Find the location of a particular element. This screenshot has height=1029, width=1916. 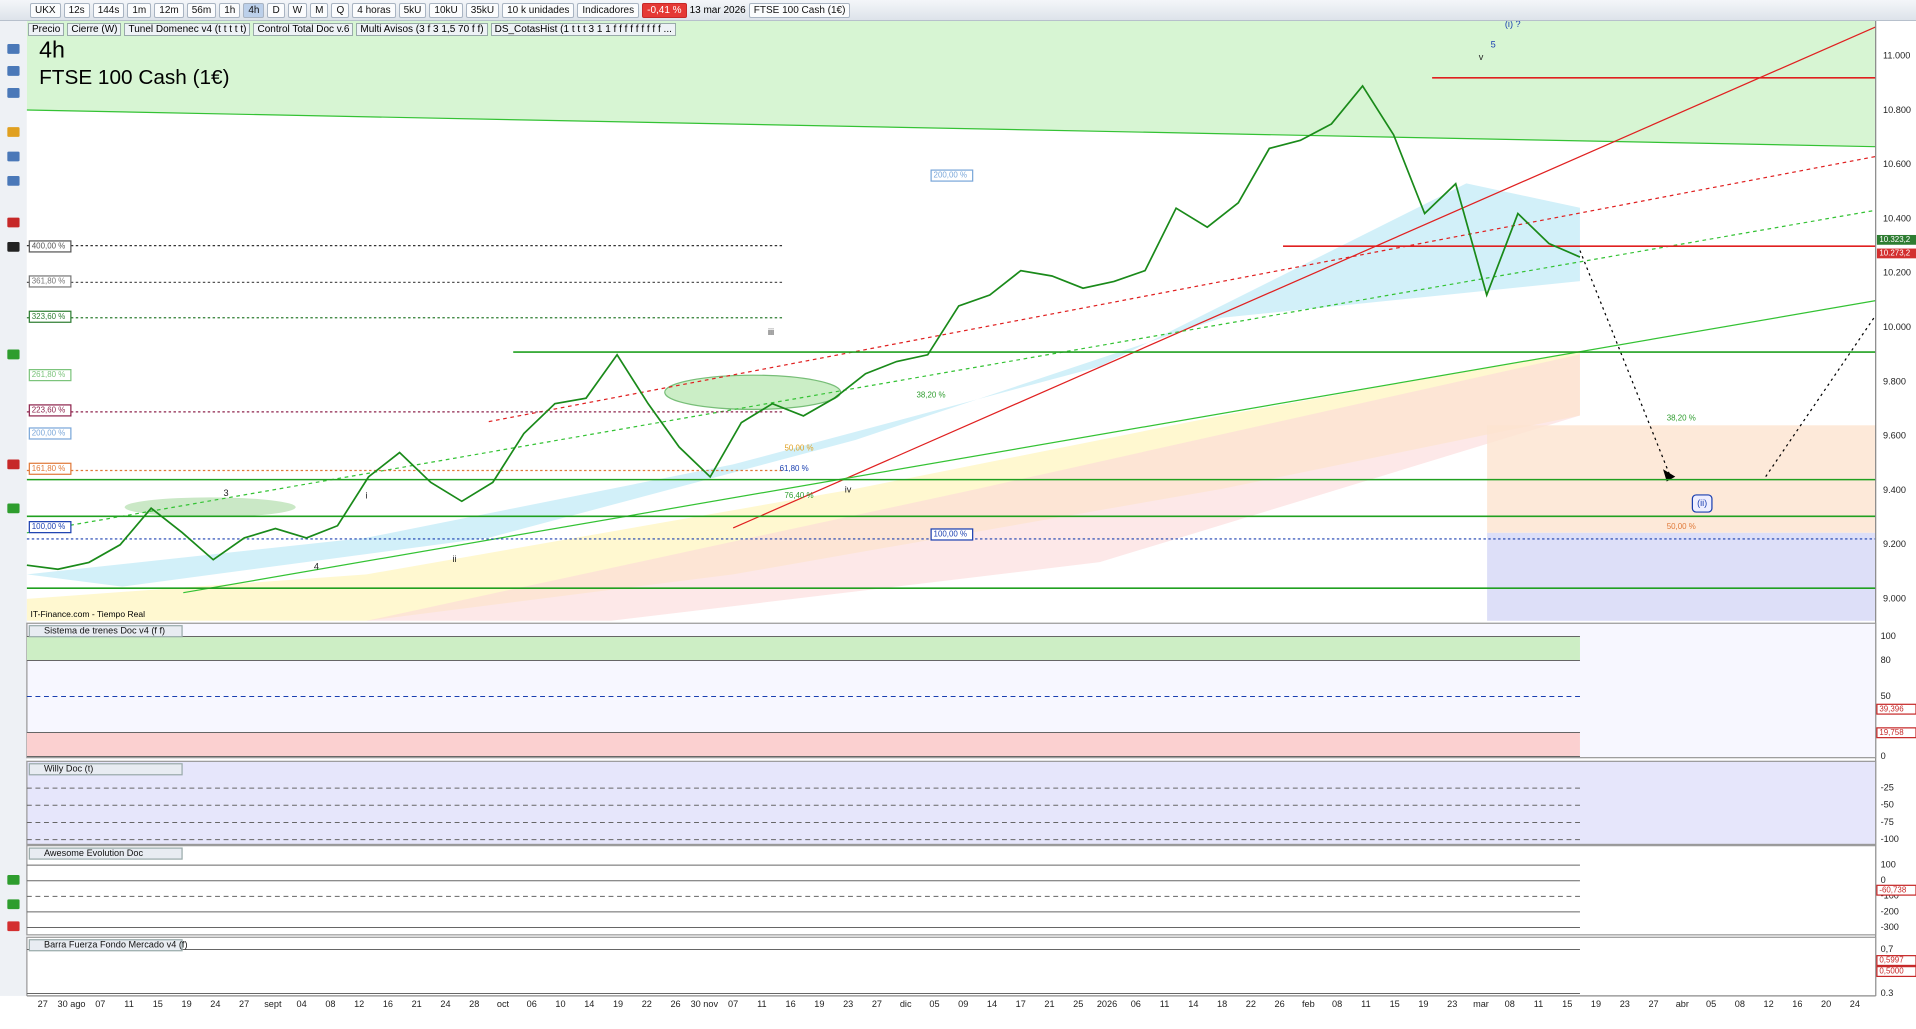

value-label-box is located at coordinates (1896, 890).